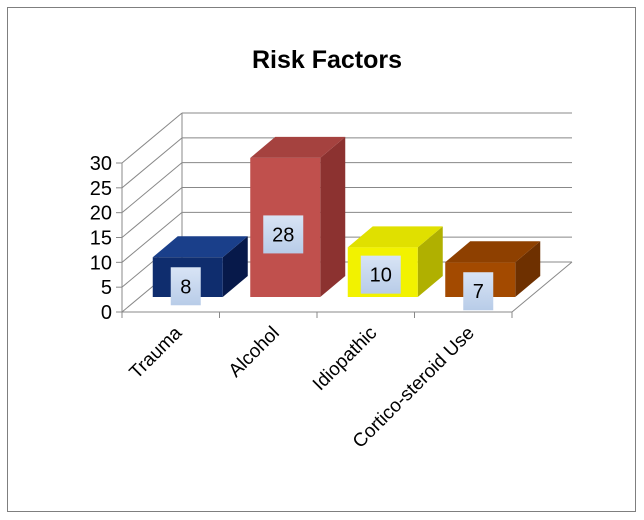 The image size is (644, 520). Describe the element at coordinates (106, 288) in the screenshot. I see `y-tick-label: 5` at that location.